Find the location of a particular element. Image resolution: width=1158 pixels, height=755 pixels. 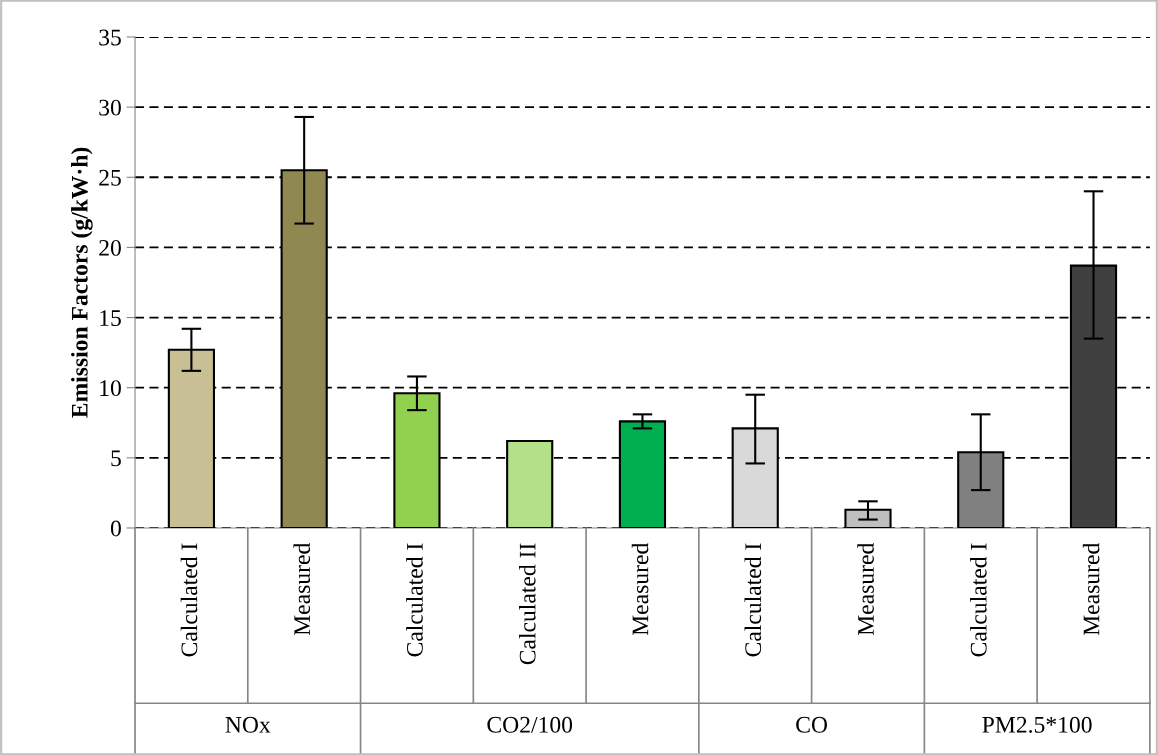

x-tick-label: Calculated II is located at coordinates (527, 604).